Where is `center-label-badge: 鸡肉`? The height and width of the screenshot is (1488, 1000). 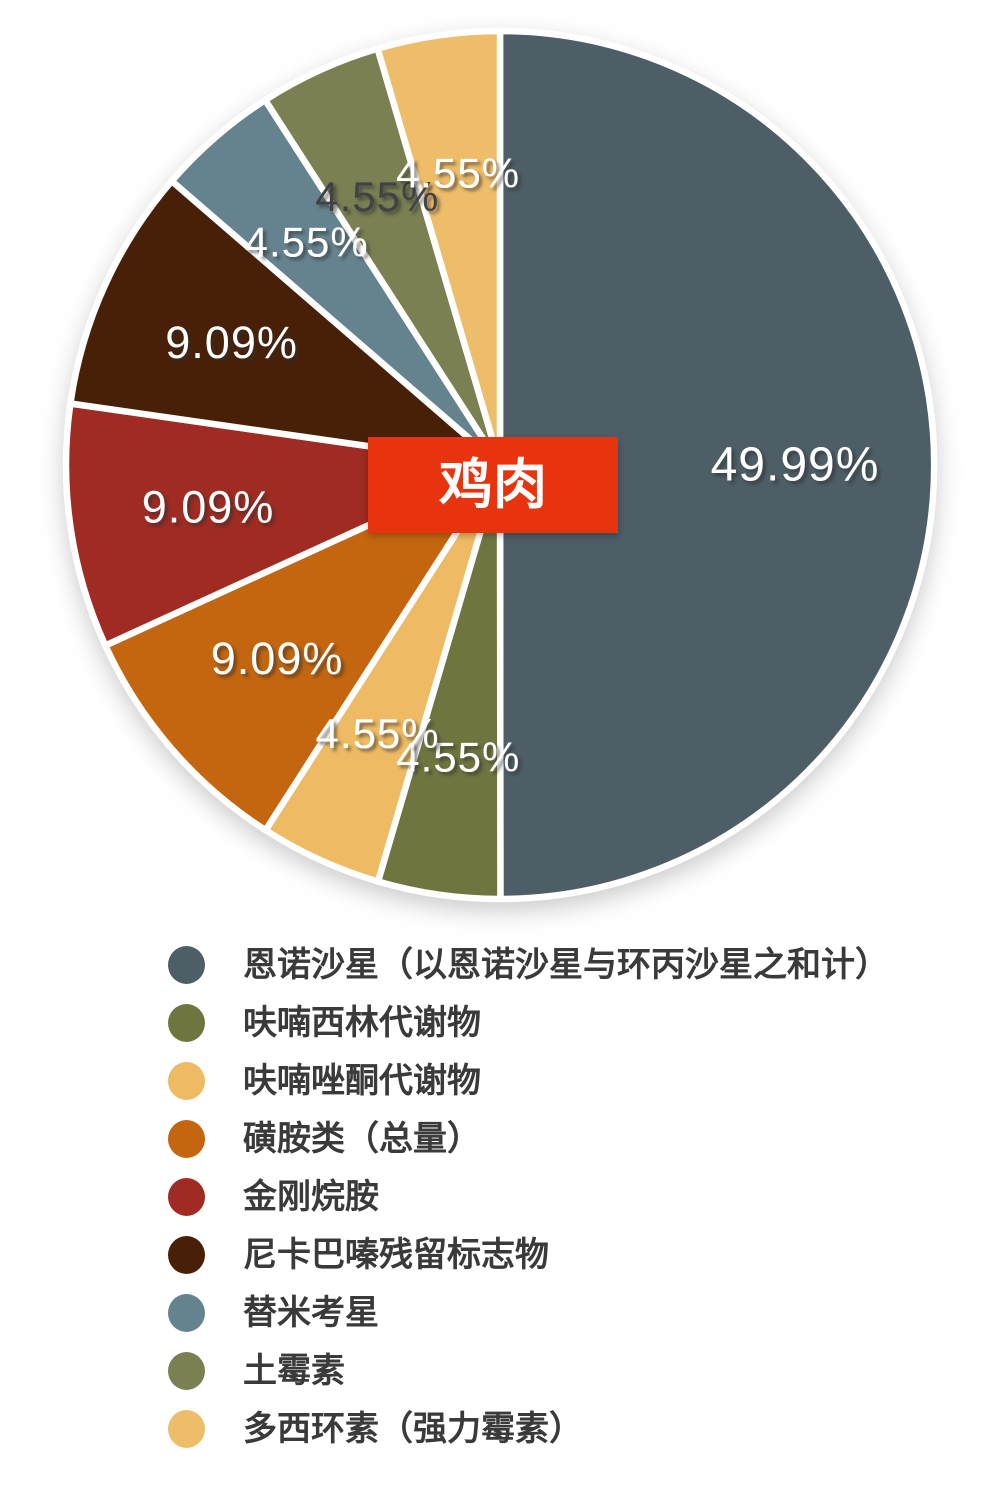
center-label-badge: 鸡肉 is located at coordinates (493, 485).